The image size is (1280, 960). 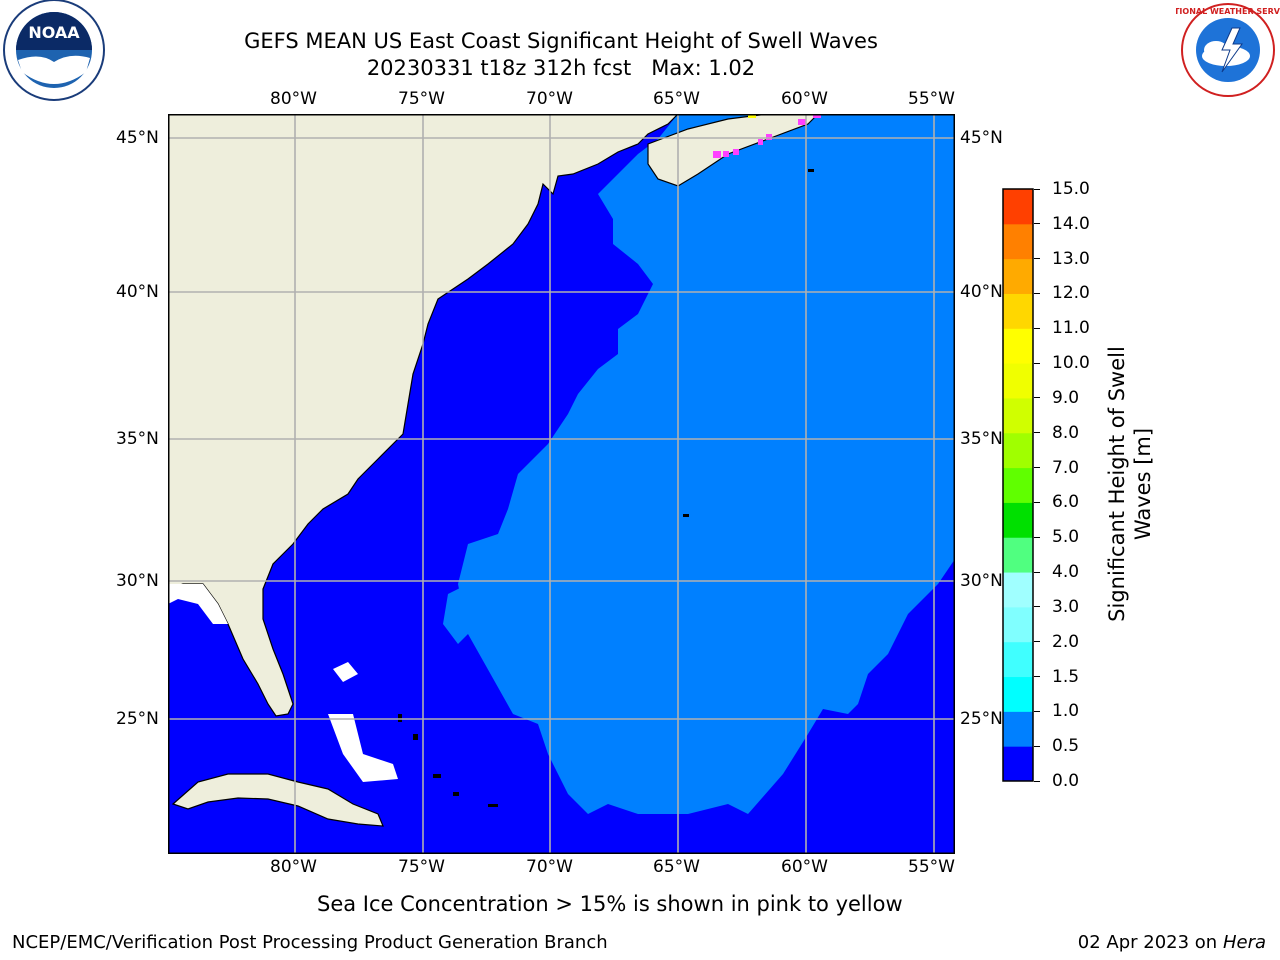 I want to click on lon-label-top: 60°W, so click(x=804, y=99).